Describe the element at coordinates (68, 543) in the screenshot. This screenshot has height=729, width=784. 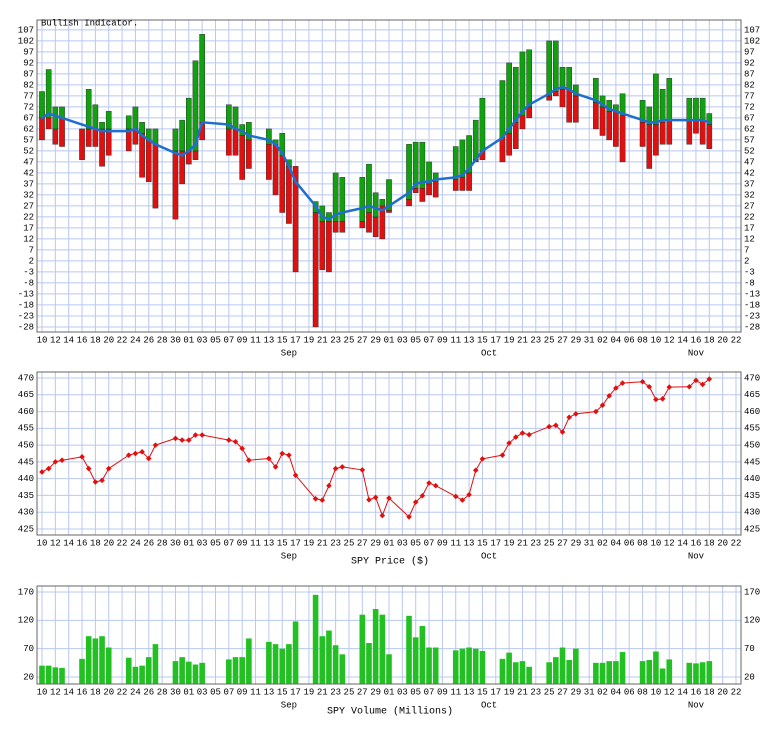
I see `x-tick-label: 14` at that location.